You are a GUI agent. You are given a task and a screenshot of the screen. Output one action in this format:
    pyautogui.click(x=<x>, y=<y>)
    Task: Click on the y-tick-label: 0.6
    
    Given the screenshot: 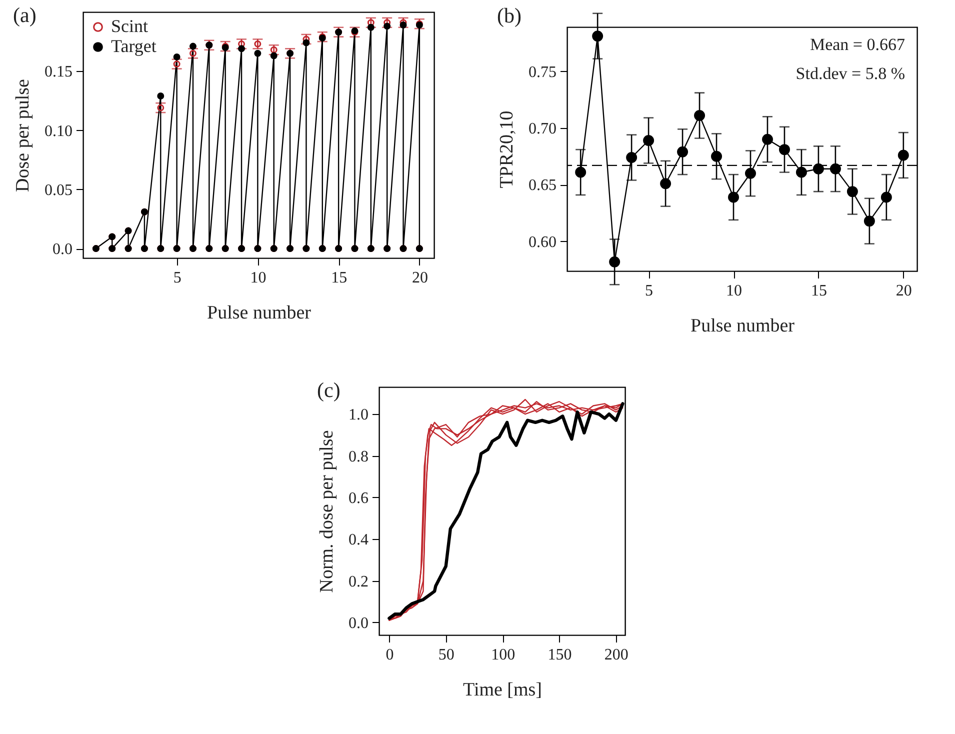 What is the action you would take?
    pyautogui.click(x=358, y=498)
    